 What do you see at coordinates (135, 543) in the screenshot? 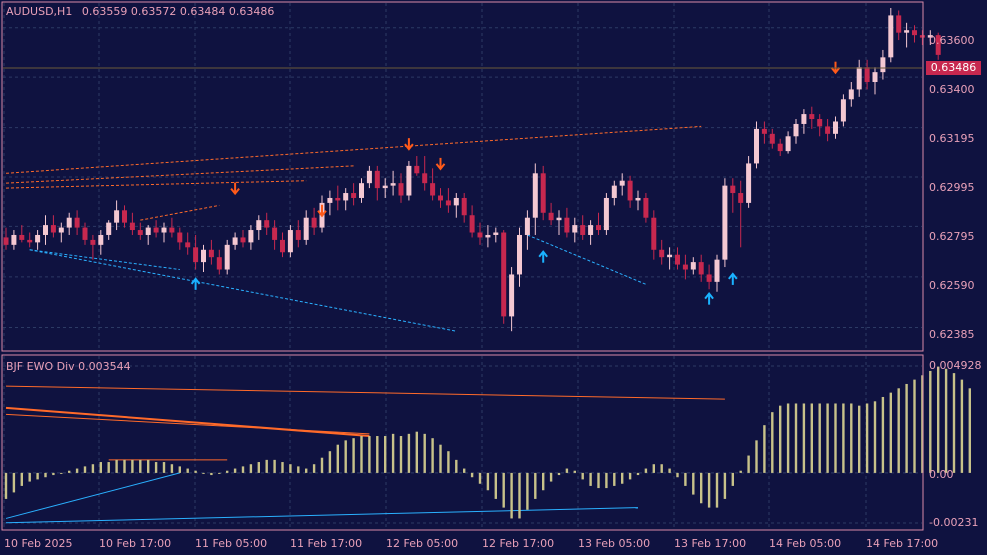
I see `time-tick: 10 Feb 17:00` at bounding box center [135, 543].